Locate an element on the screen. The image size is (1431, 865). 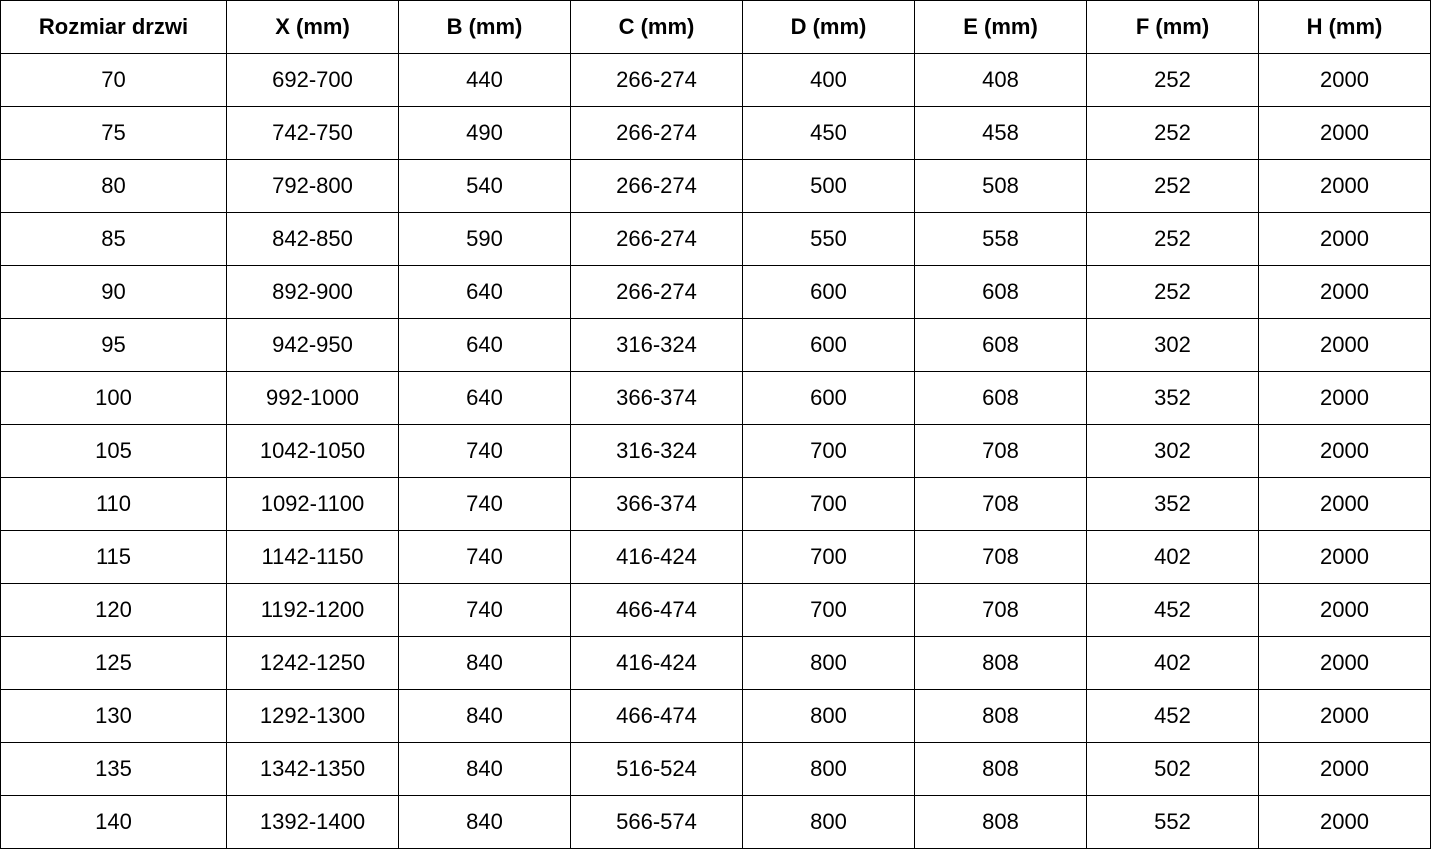
table-cell: 115 is located at coordinates (113, 557).